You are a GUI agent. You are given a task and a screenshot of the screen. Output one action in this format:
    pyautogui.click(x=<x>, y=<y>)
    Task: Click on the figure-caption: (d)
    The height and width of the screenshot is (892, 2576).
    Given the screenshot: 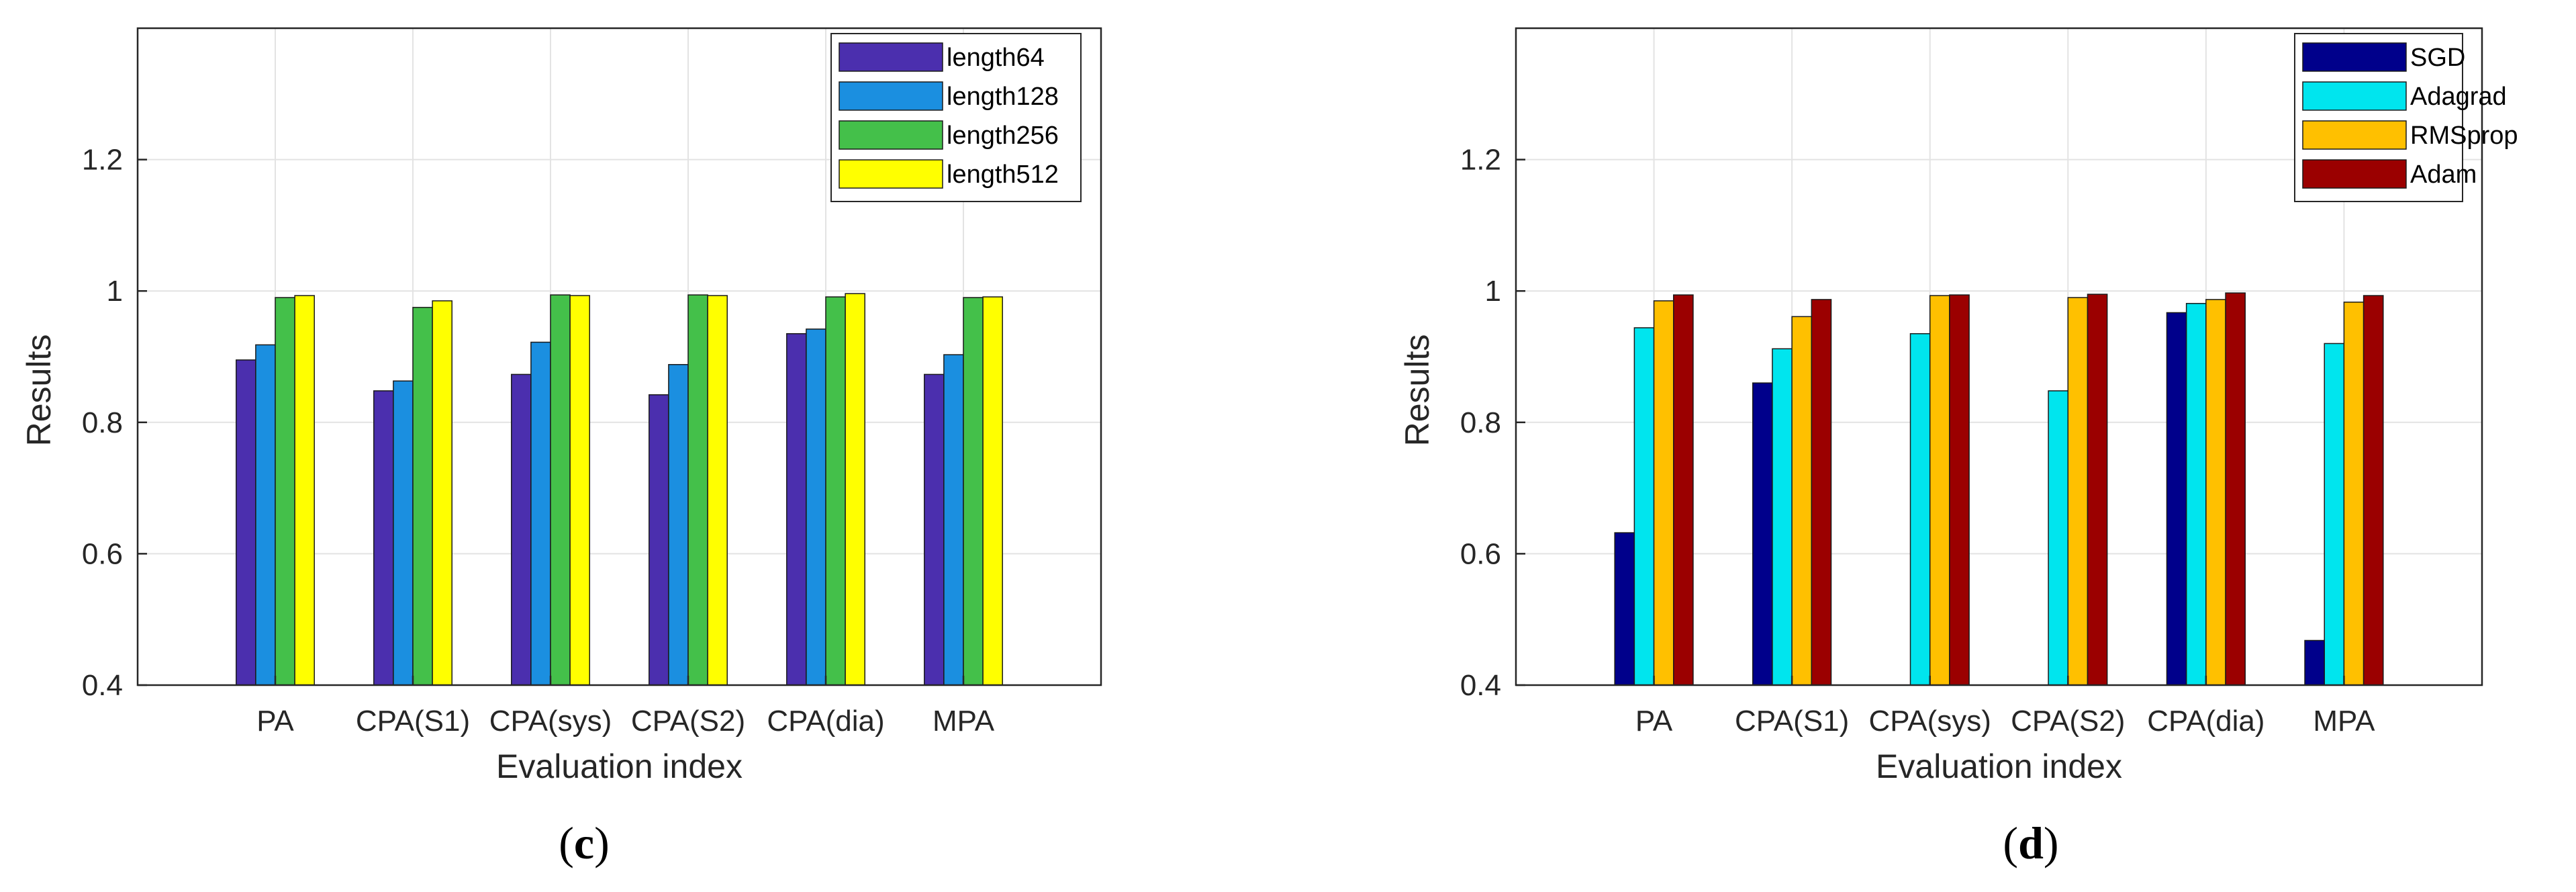 What is the action you would take?
    pyautogui.click(x=2030, y=843)
    